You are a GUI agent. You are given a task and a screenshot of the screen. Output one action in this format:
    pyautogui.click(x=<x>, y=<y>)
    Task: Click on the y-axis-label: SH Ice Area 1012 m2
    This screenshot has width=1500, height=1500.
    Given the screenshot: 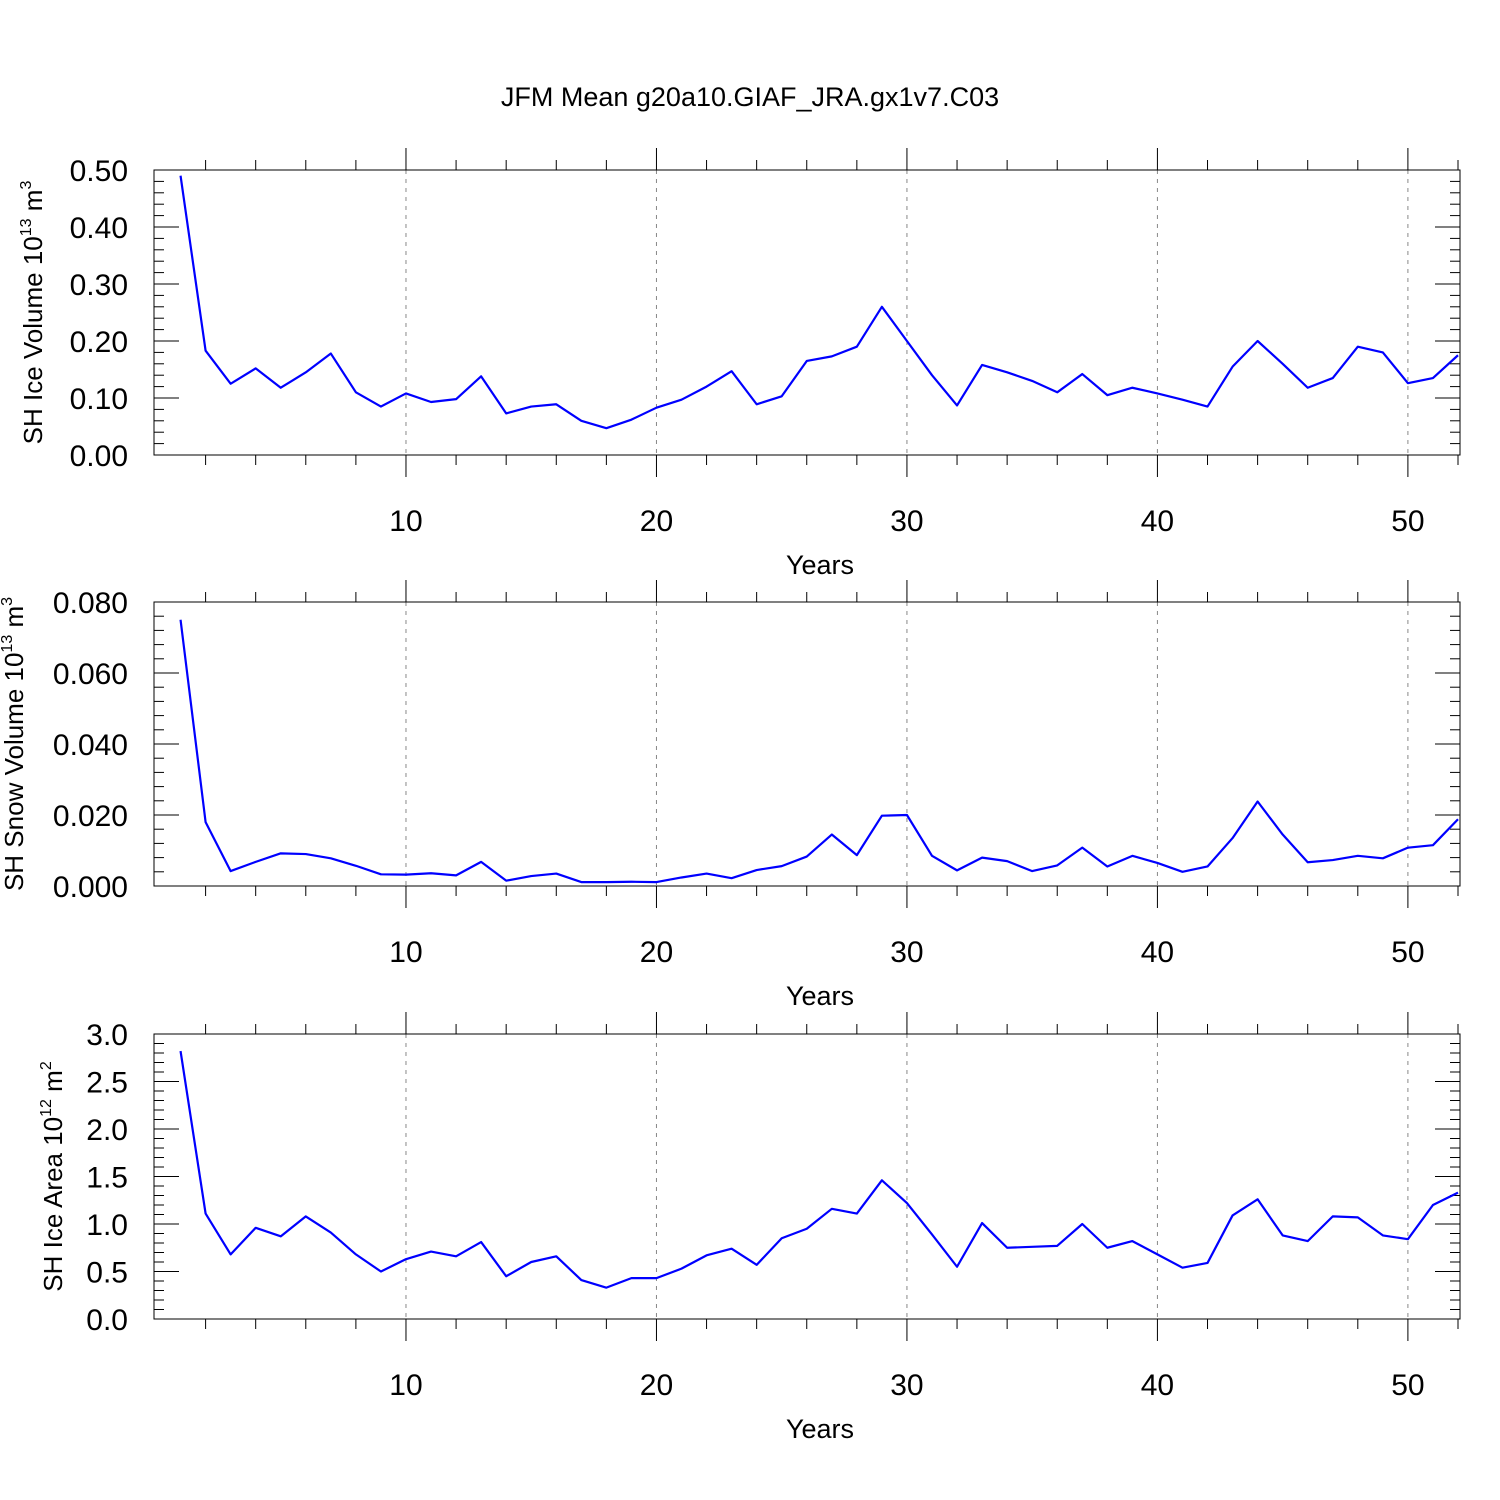 What is the action you would take?
    pyautogui.click(x=53, y=1176)
    